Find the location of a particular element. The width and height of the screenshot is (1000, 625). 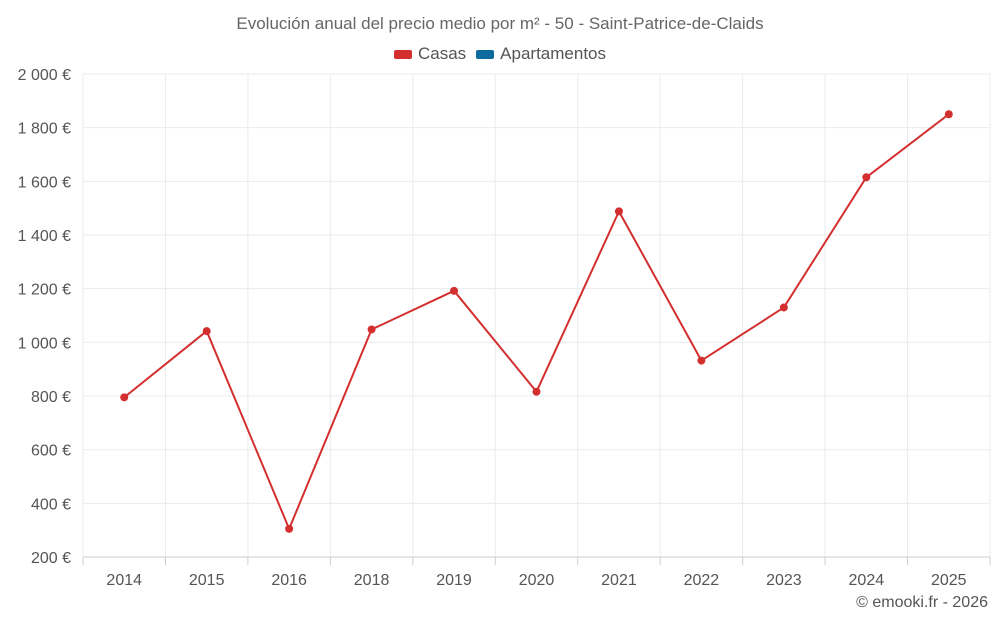

y-tick-label: 1 600 € is located at coordinates (44, 182).